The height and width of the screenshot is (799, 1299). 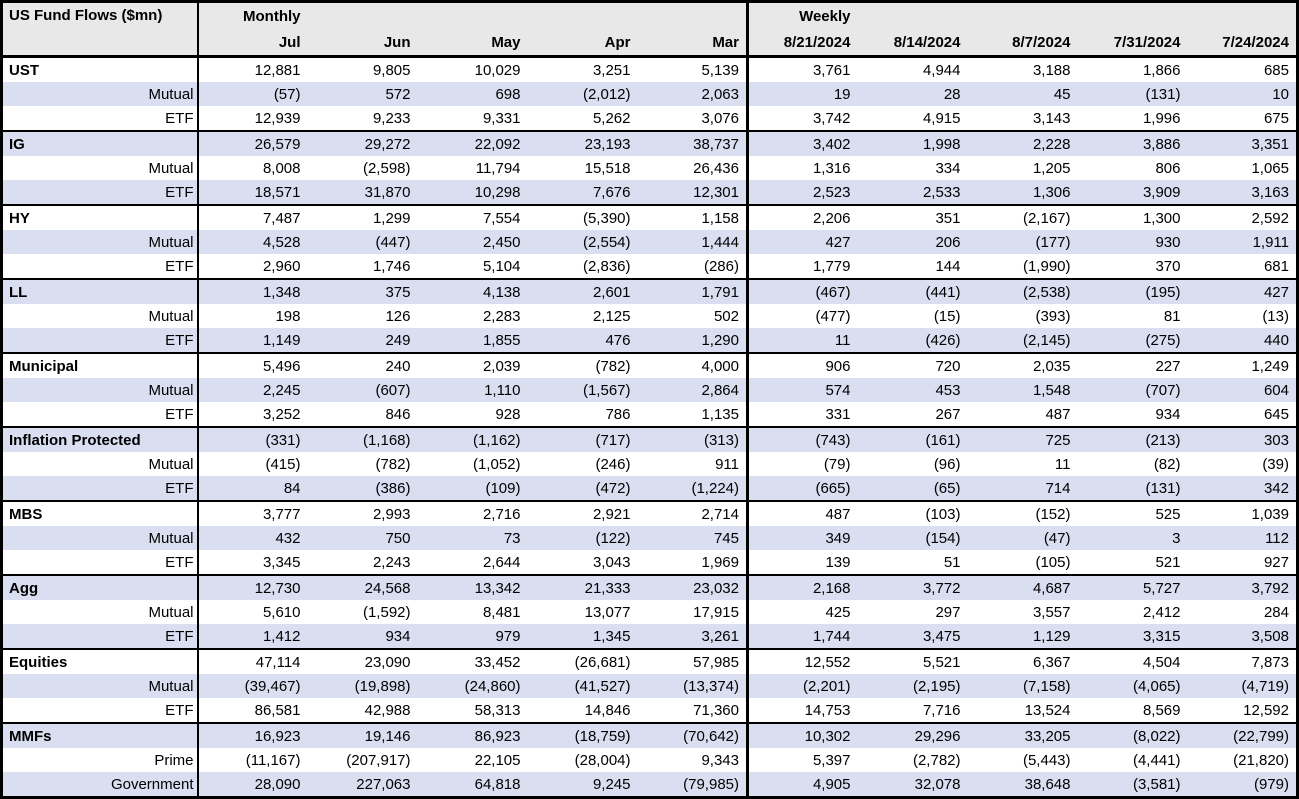 What do you see at coordinates (802, 43) in the screenshot?
I see `column-header-8-21-2024: 8/21/2024` at bounding box center [802, 43].